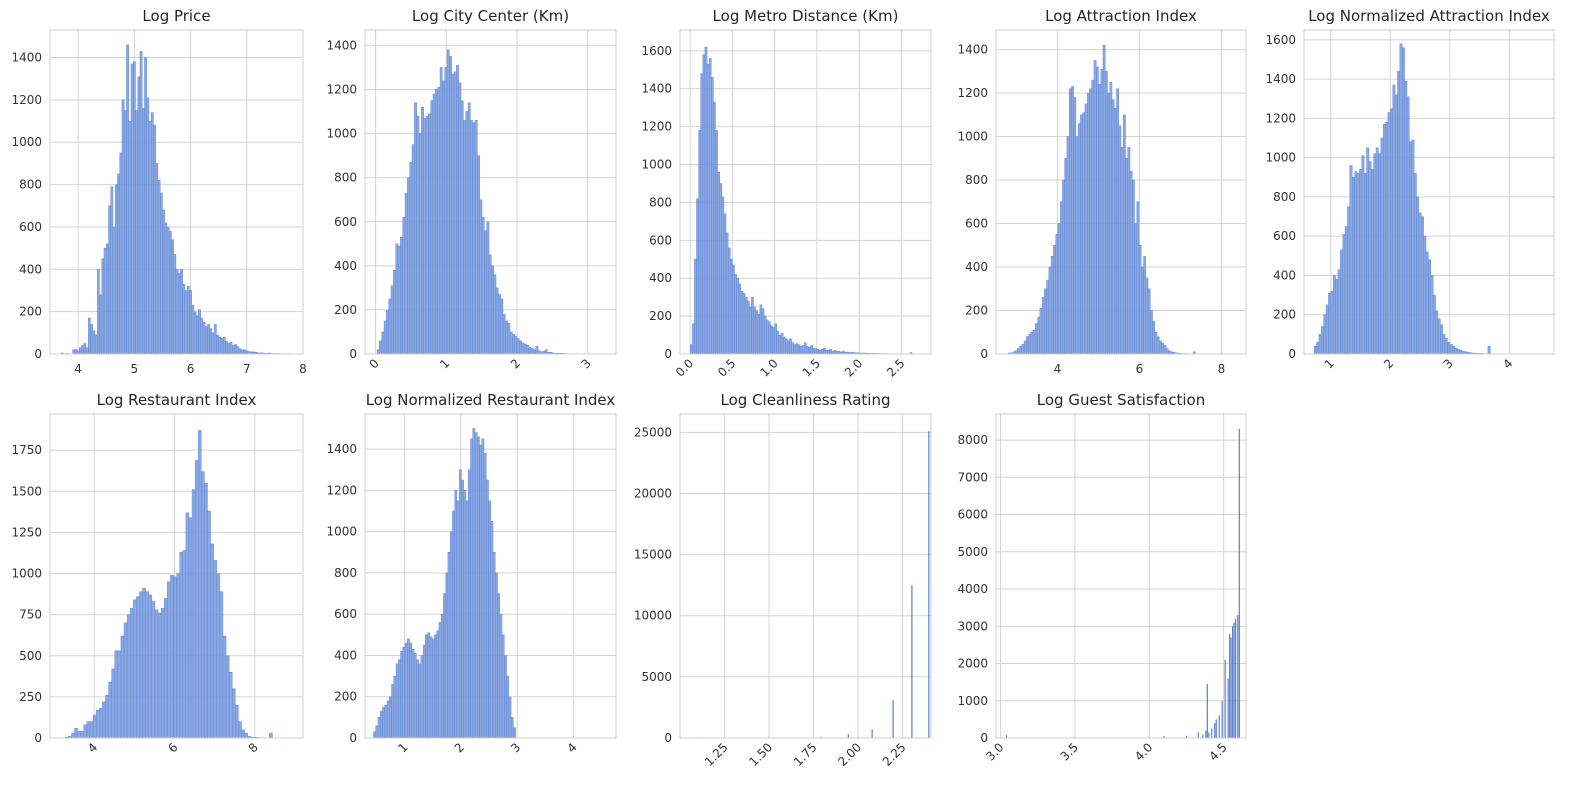 The width and height of the screenshot is (1589, 795). I want to click on y-tick-label: 1400, so click(1280, 79).